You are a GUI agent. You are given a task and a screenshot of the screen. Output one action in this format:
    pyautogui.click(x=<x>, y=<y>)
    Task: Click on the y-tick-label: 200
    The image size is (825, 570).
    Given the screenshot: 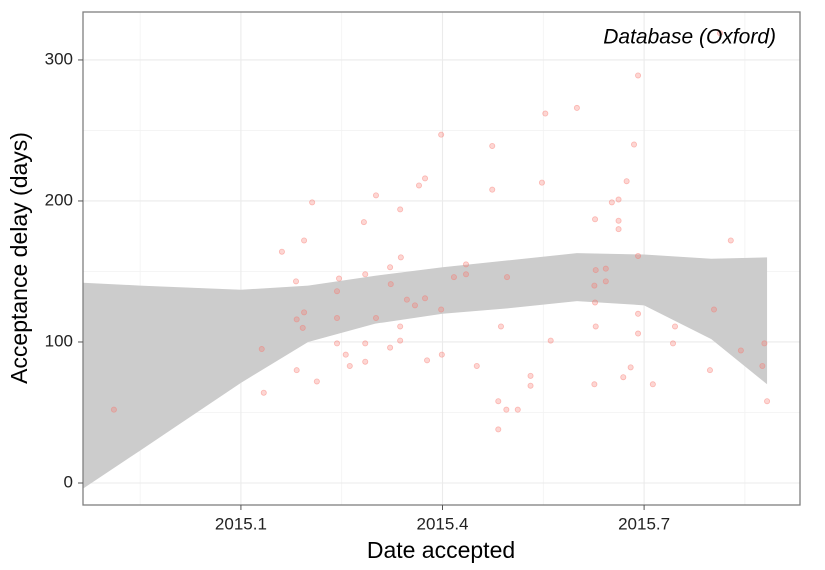 What is the action you would take?
    pyautogui.click(x=59, y=199)
    